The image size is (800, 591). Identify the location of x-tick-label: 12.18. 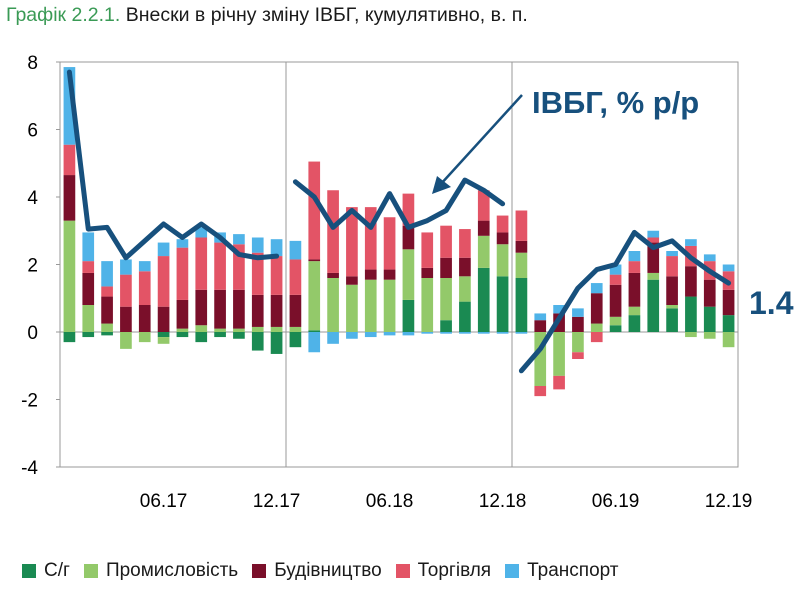
(503, 501).